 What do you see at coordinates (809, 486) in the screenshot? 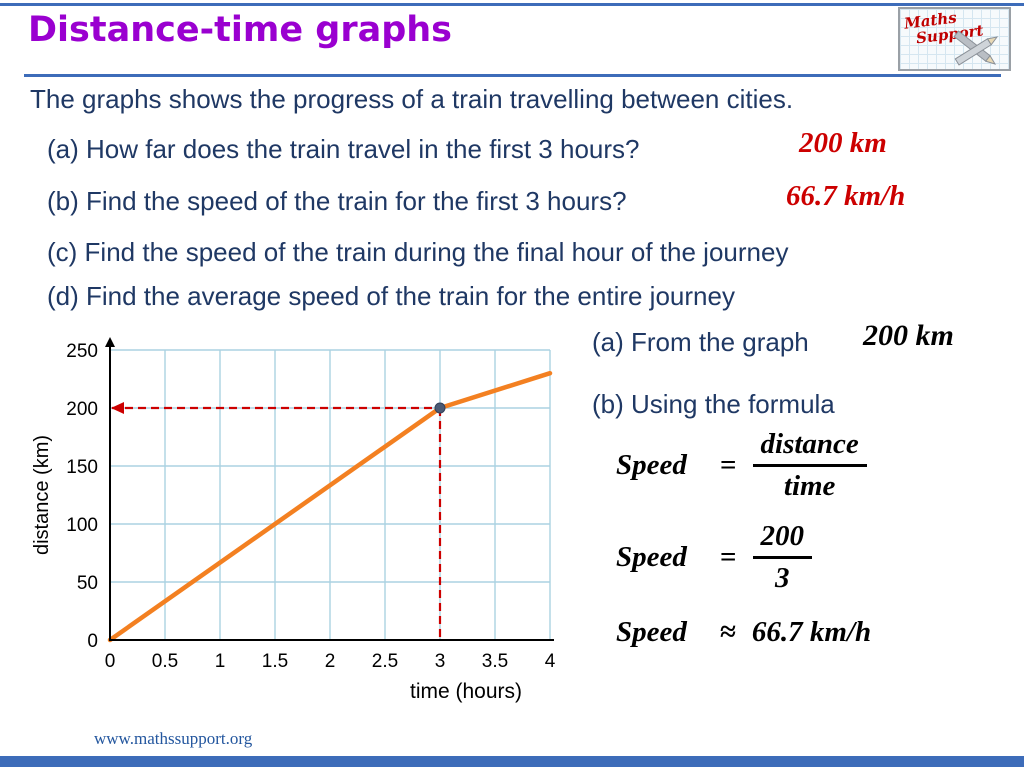
I see `formula1-denominator: time` at bounding box center [809, 486].